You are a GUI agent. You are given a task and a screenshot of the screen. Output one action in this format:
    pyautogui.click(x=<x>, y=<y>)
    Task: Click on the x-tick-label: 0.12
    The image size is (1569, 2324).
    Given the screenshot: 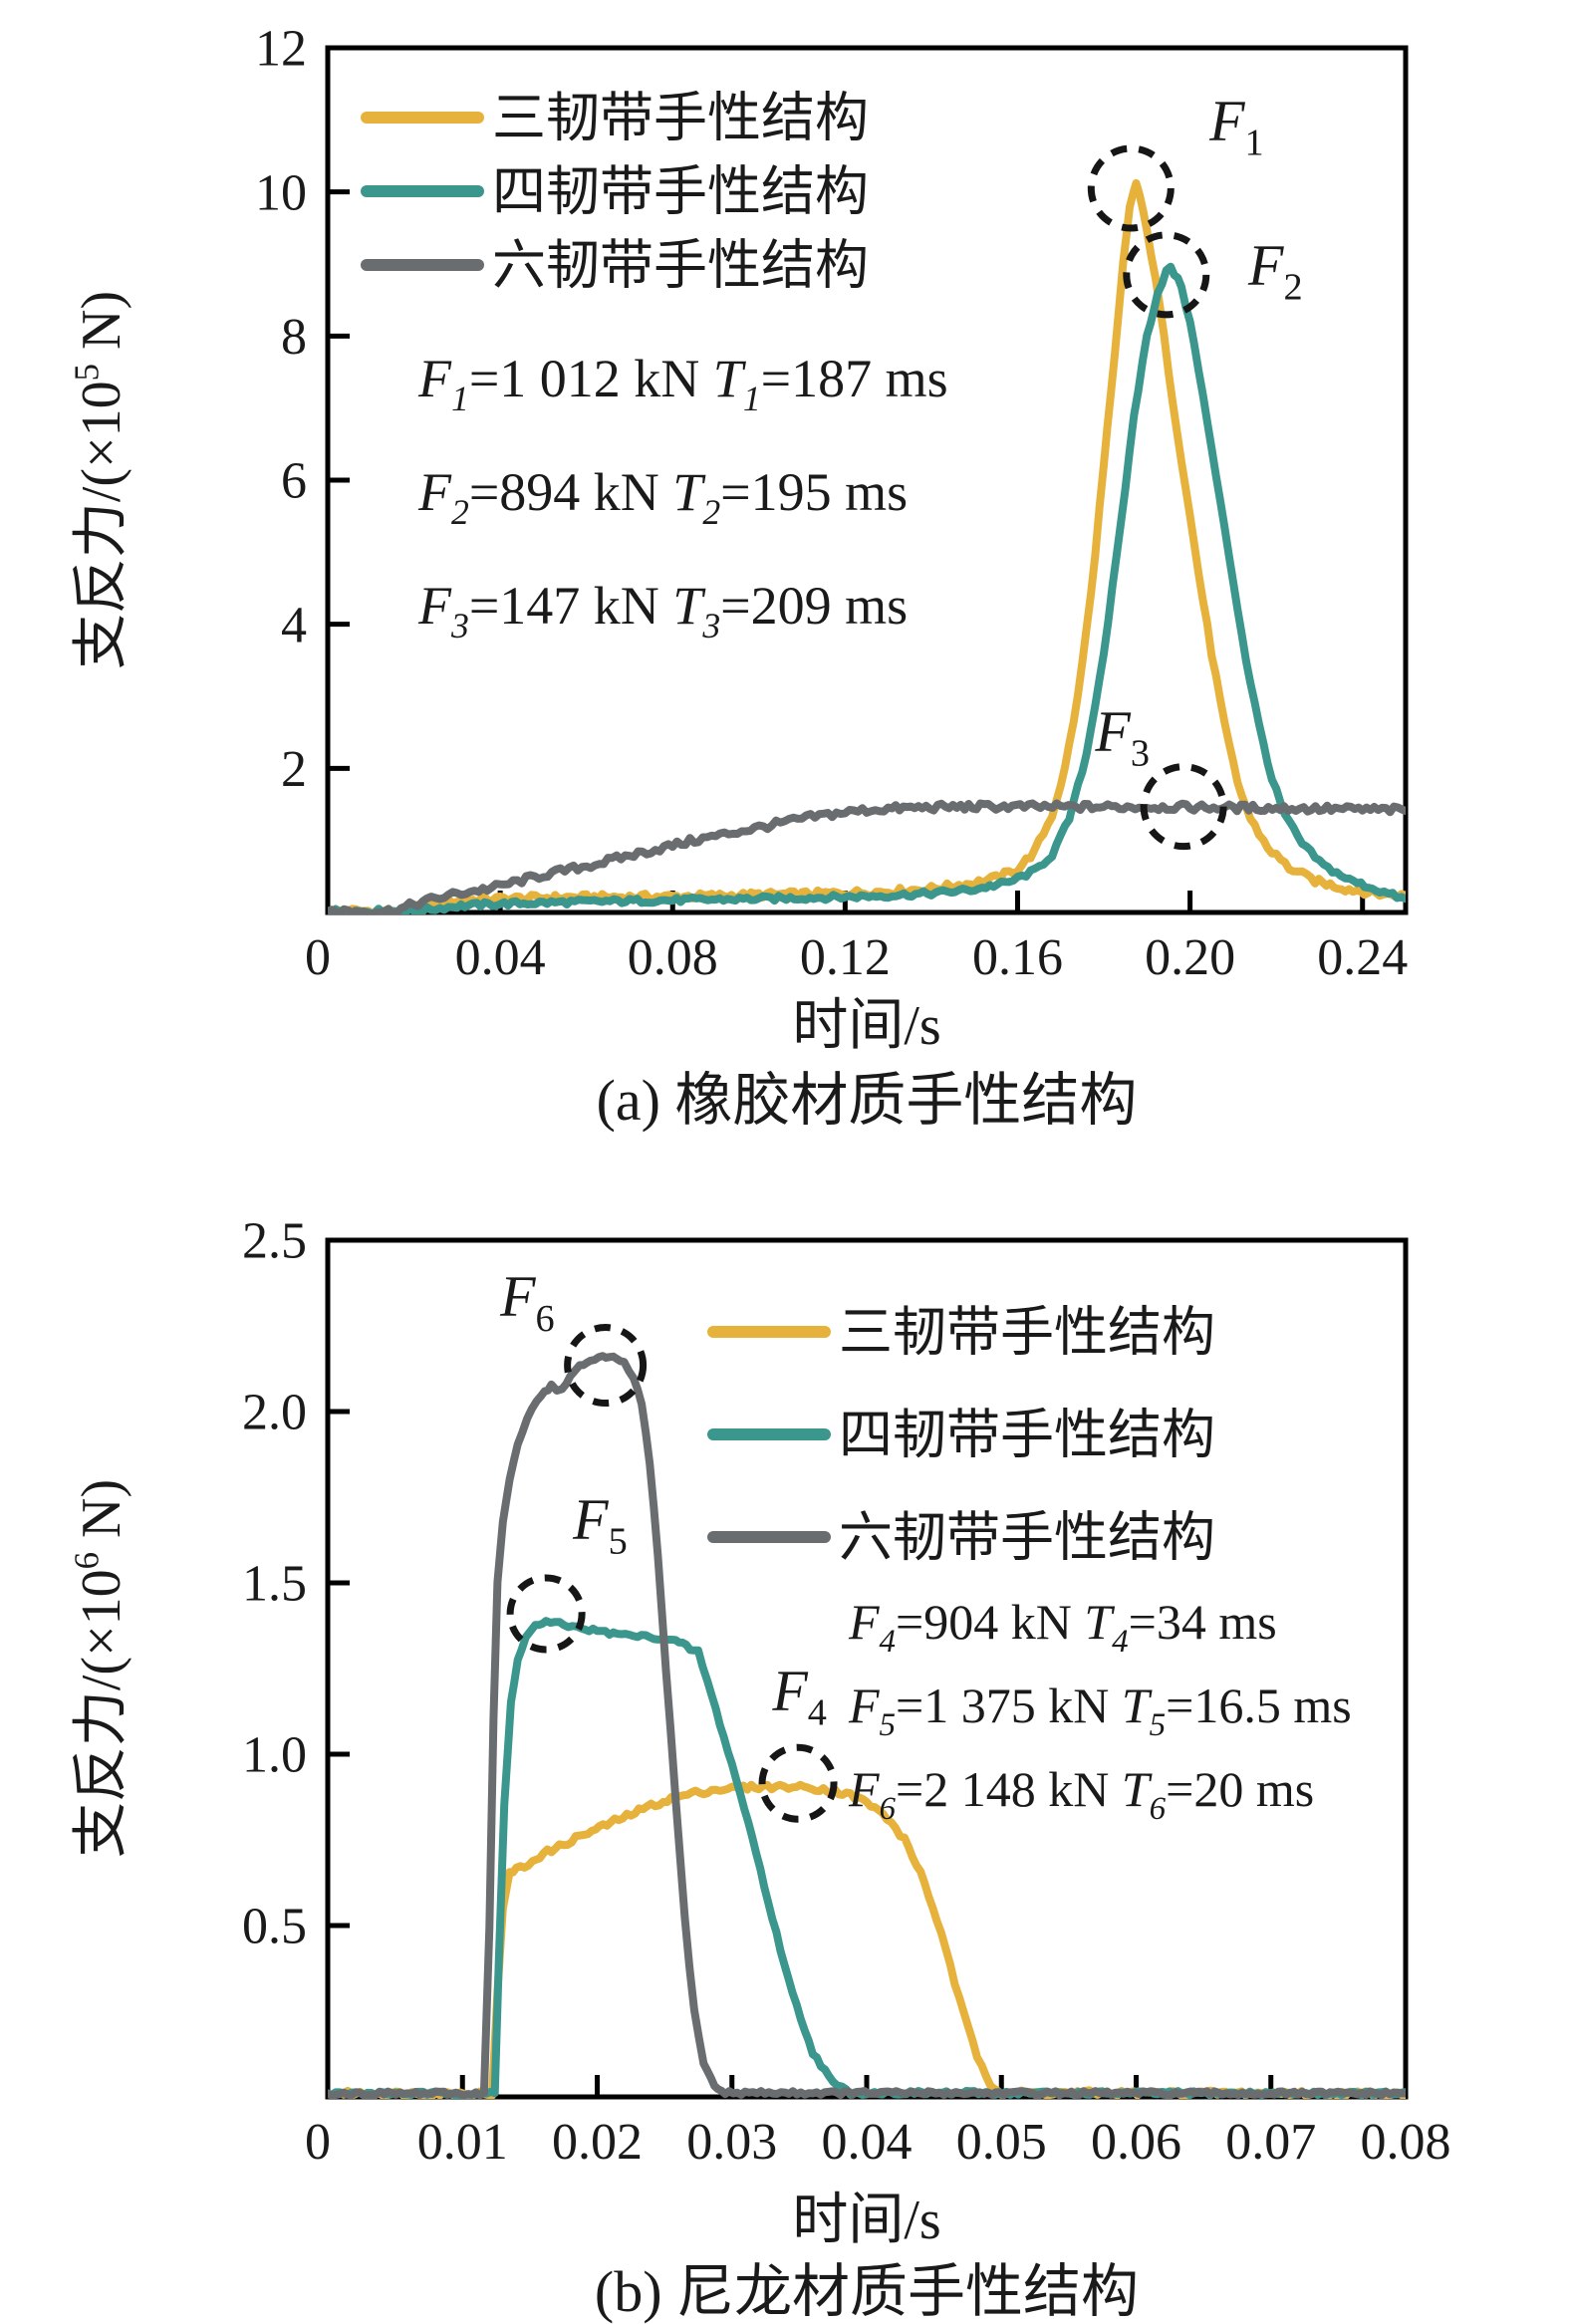 What is the action you would take?
    pyautogui.click(x=845, y=957)
    